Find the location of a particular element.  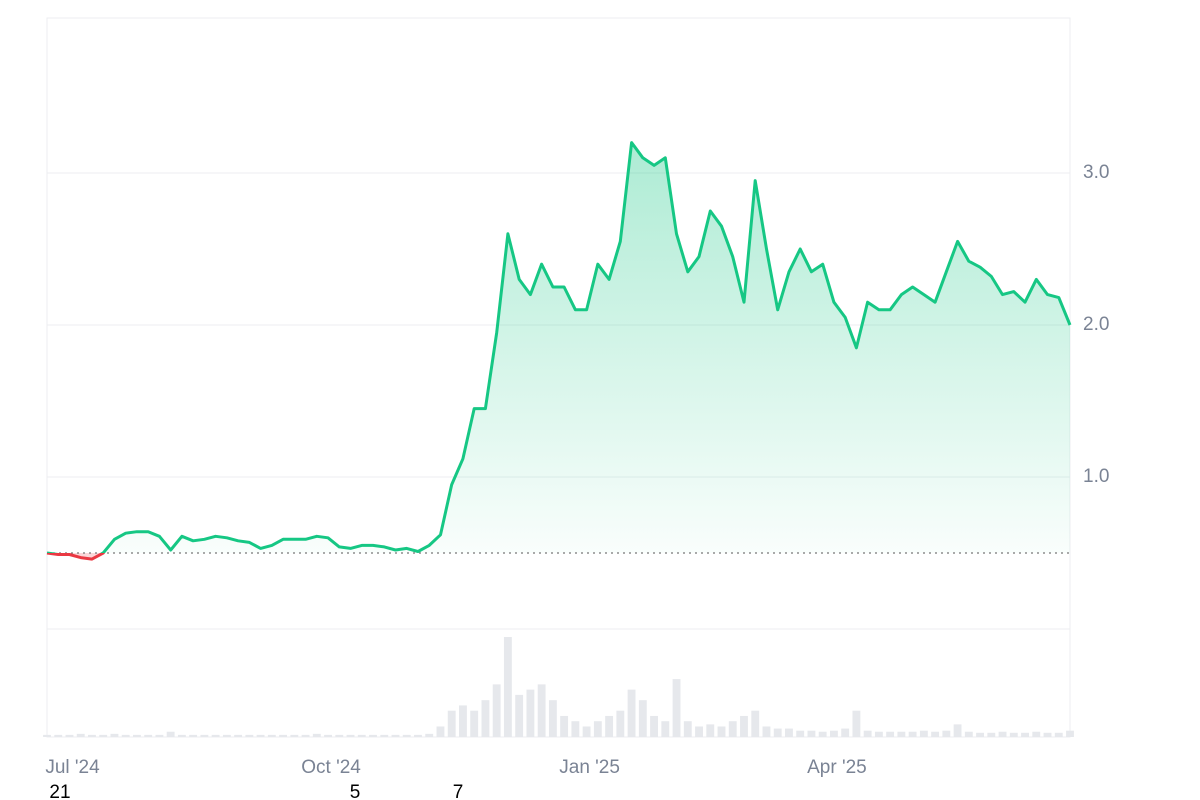

y-tick-label: 2.0 is located at coordinates (1096, 324).